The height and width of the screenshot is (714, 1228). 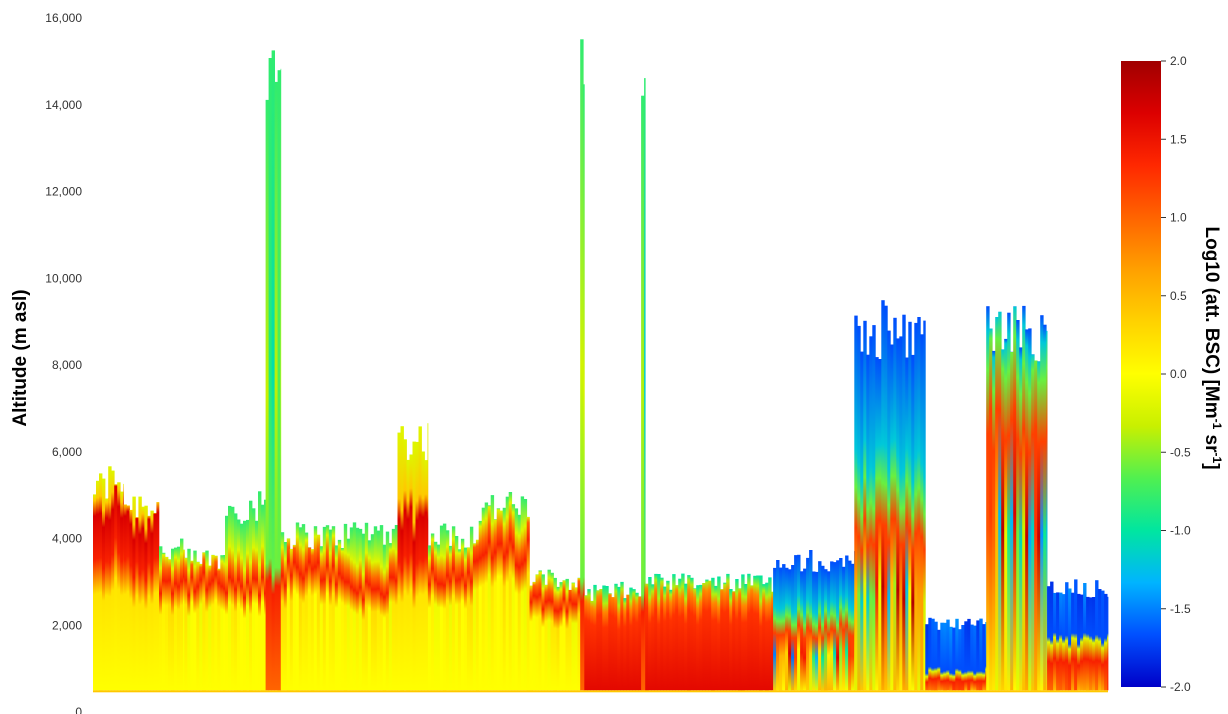 I want to click on colorbar-tick-label: 0.5, so click(x=1178, y=296).